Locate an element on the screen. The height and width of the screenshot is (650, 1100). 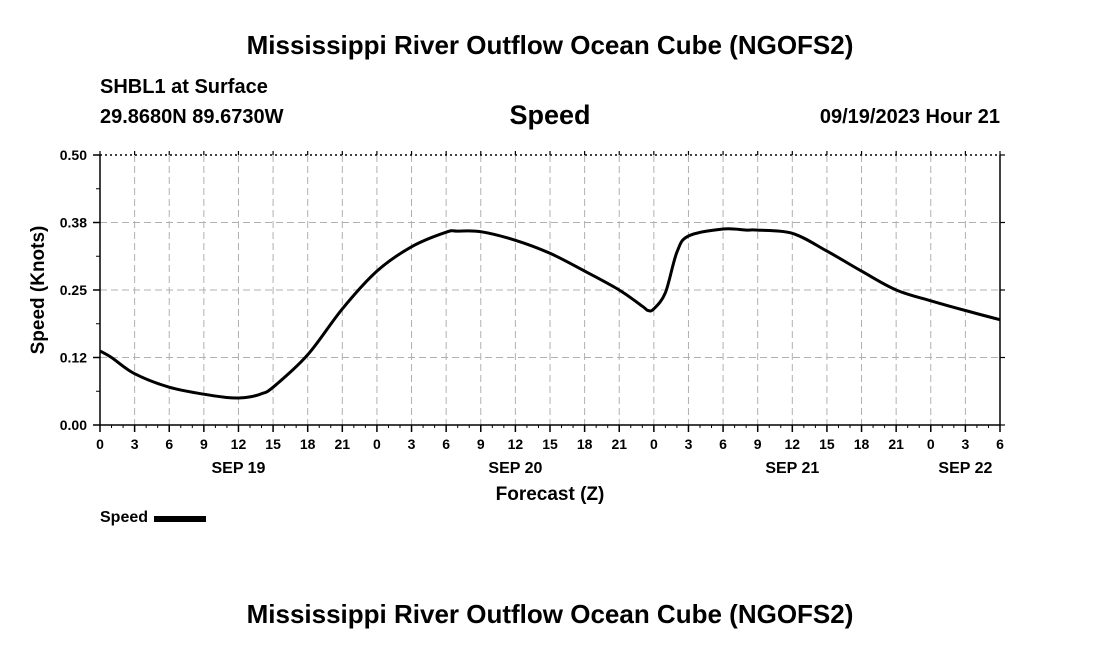
y-tick-label: 0.50 is located at coordinates (73, 155).